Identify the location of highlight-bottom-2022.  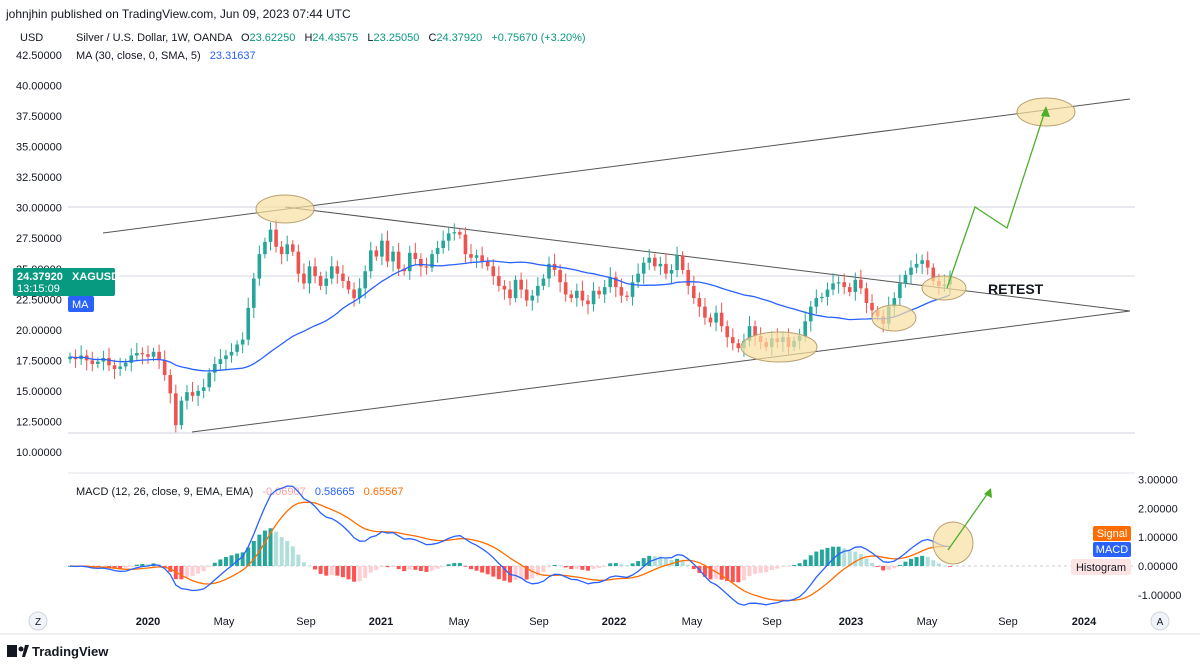
(779, 347).